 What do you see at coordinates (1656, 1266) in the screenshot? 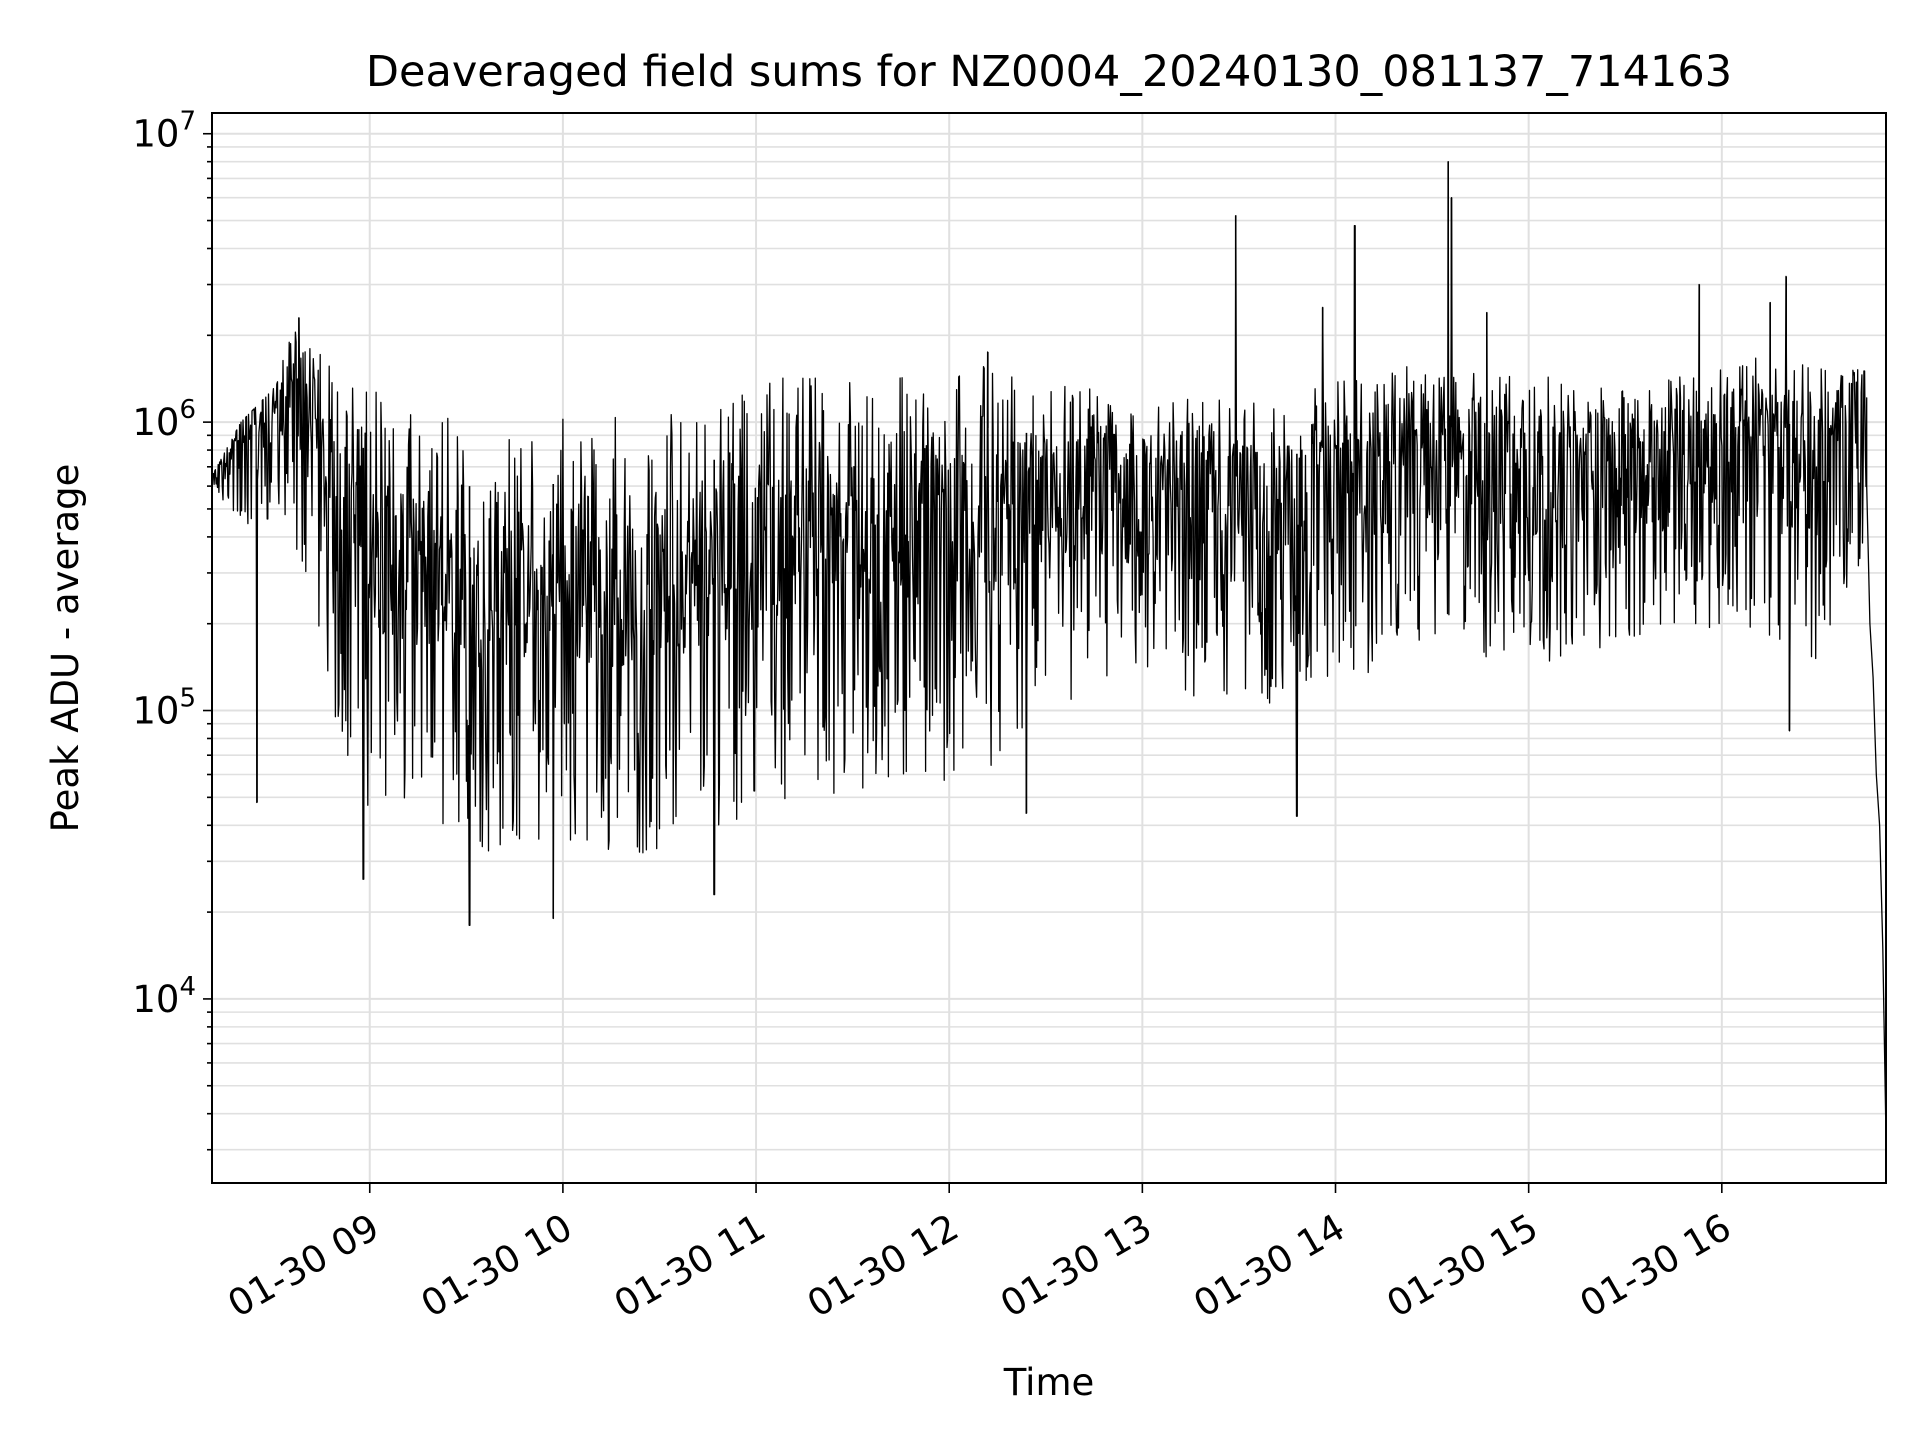
I see `x-tick-label: 01-30 16` at bounding box center [1656, 1266].